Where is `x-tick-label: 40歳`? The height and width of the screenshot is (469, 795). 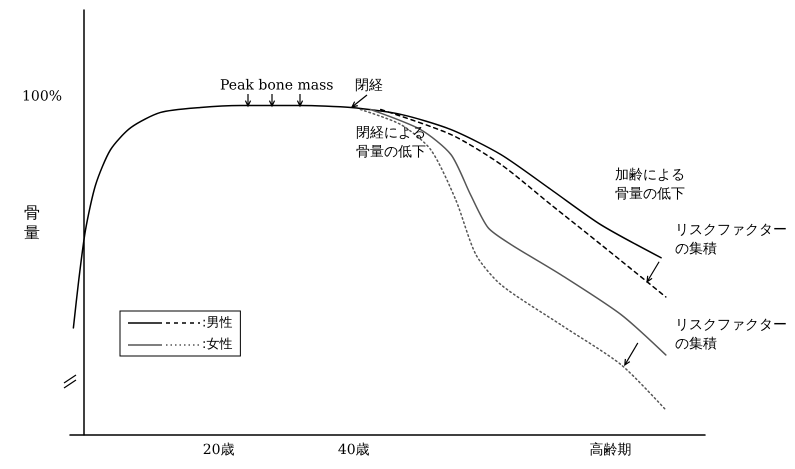 x-tick-label: 40歳 is located at coordinates (354, 450).